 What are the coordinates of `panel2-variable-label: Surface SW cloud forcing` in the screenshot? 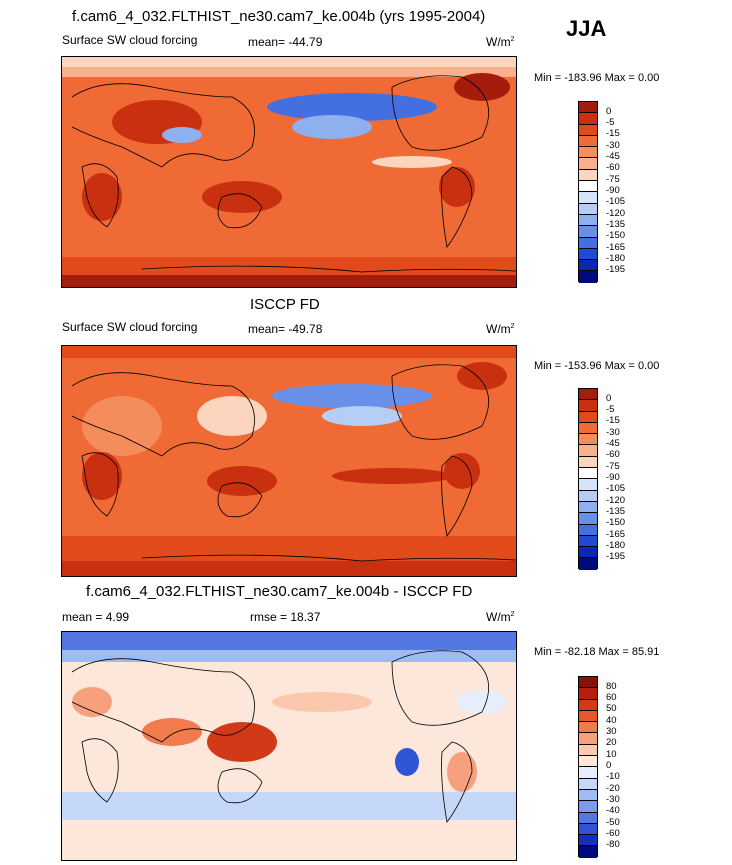 It's located at (130, 327).